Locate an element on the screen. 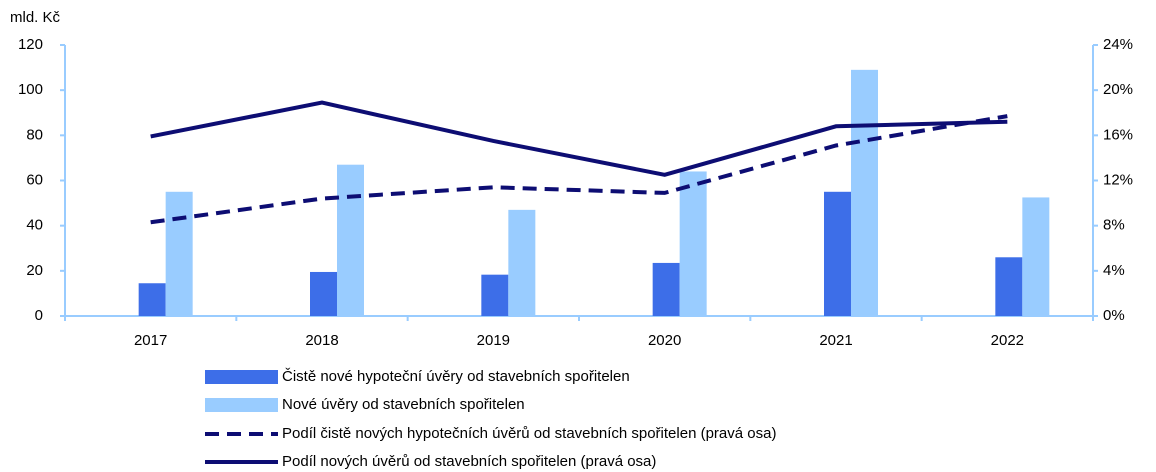  y-tick-label: 120 is located at coordinates (30, 44).